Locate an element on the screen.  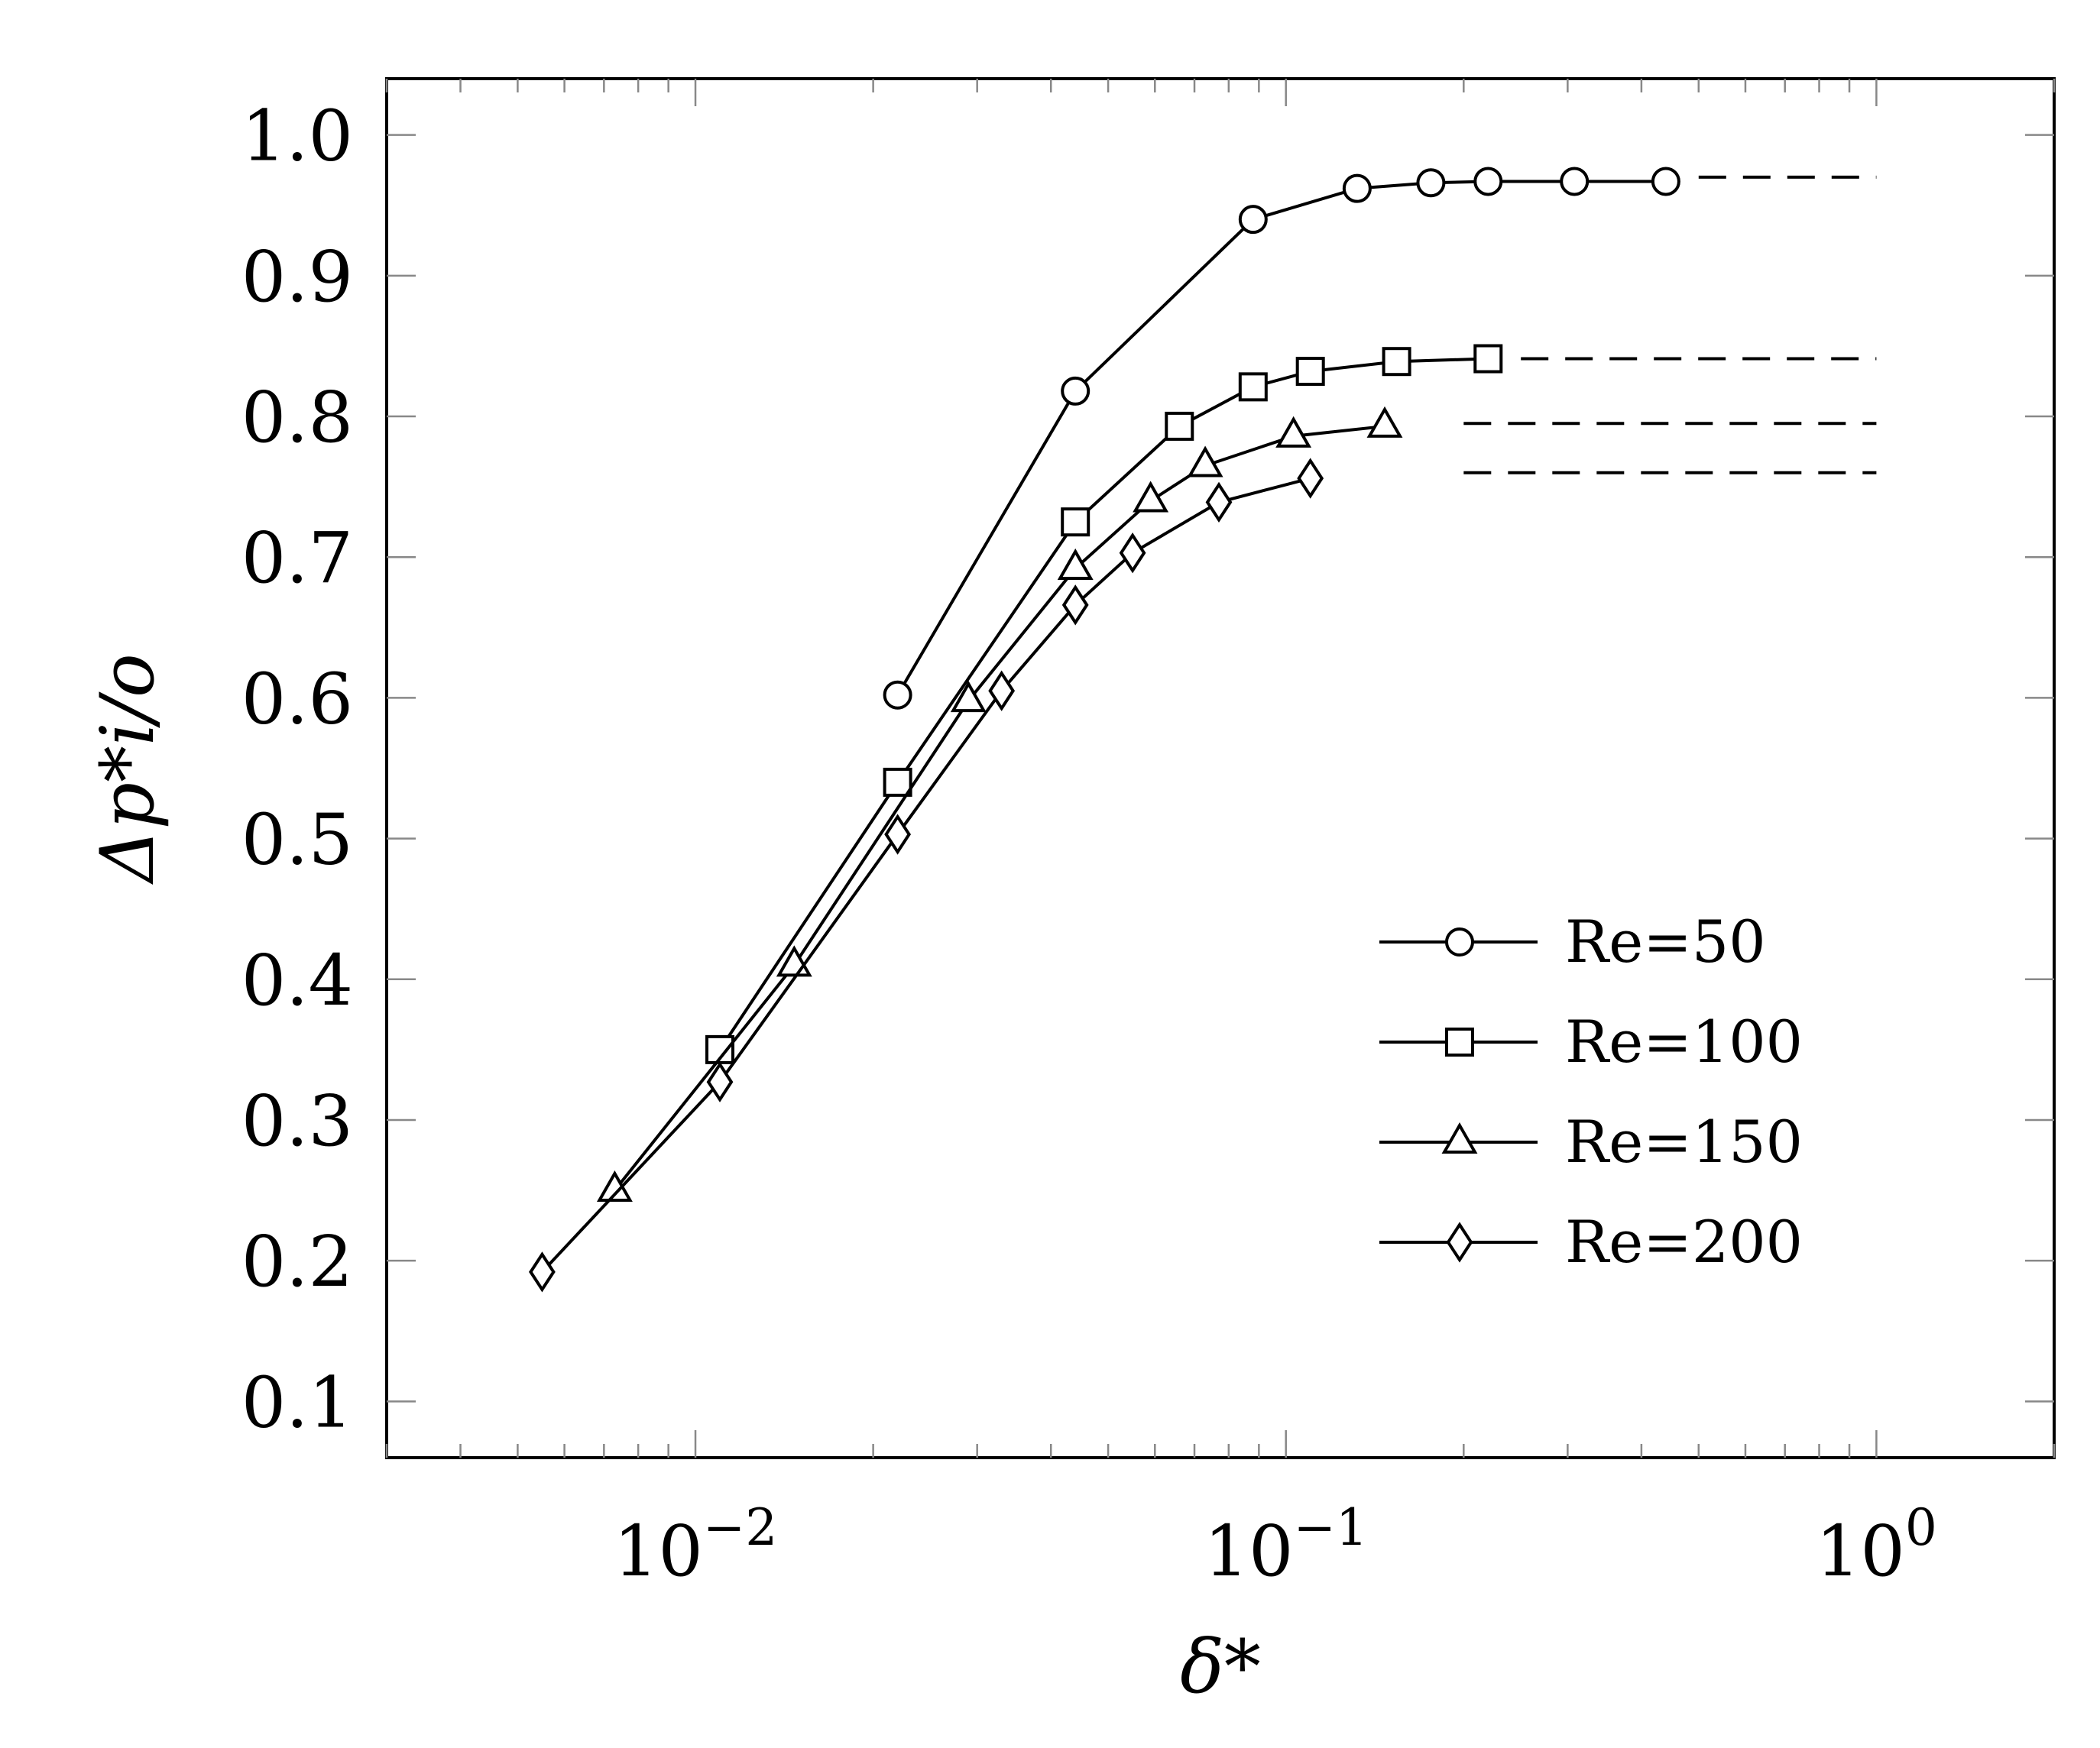
y-axis-title: Δp*i/o is located at coordinates (127, 769).